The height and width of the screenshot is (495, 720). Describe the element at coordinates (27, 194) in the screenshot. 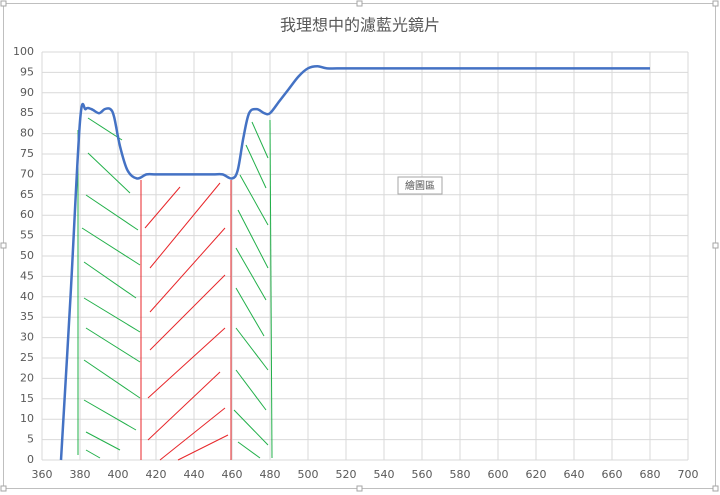

I see `y-tick-label: 65` at that location.